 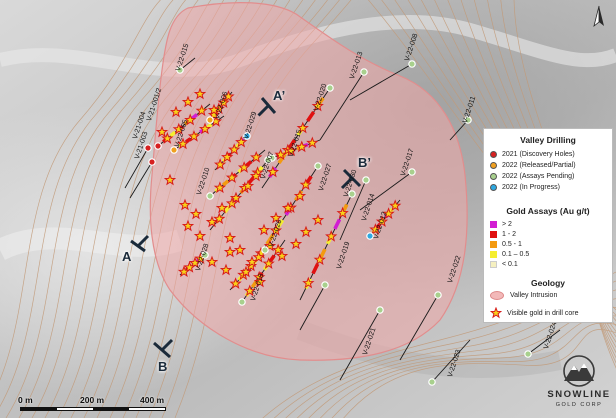 I want to click on blue-dot-icon, so click(x=493, y=187).